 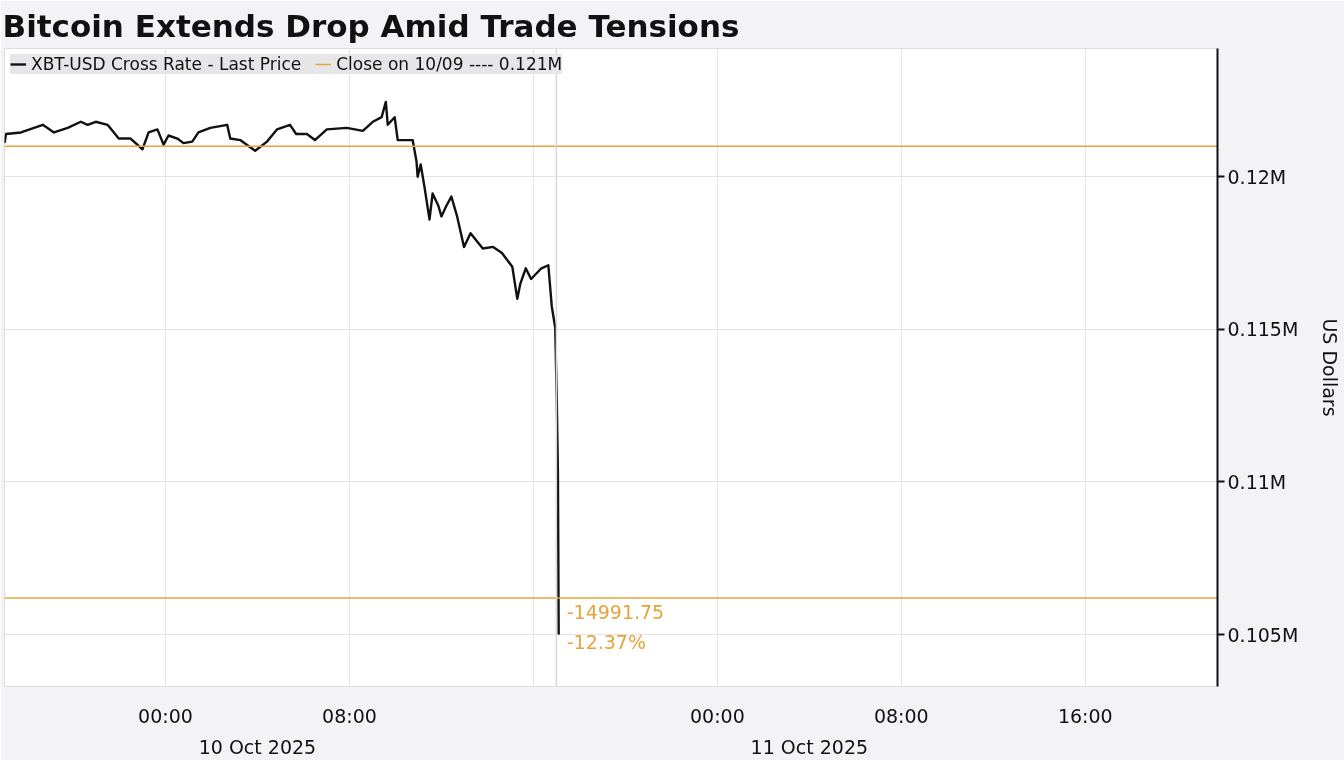 I want to click on legend-label: Close on 10/09 ---- 0.121M, so click(x=449, y=64).